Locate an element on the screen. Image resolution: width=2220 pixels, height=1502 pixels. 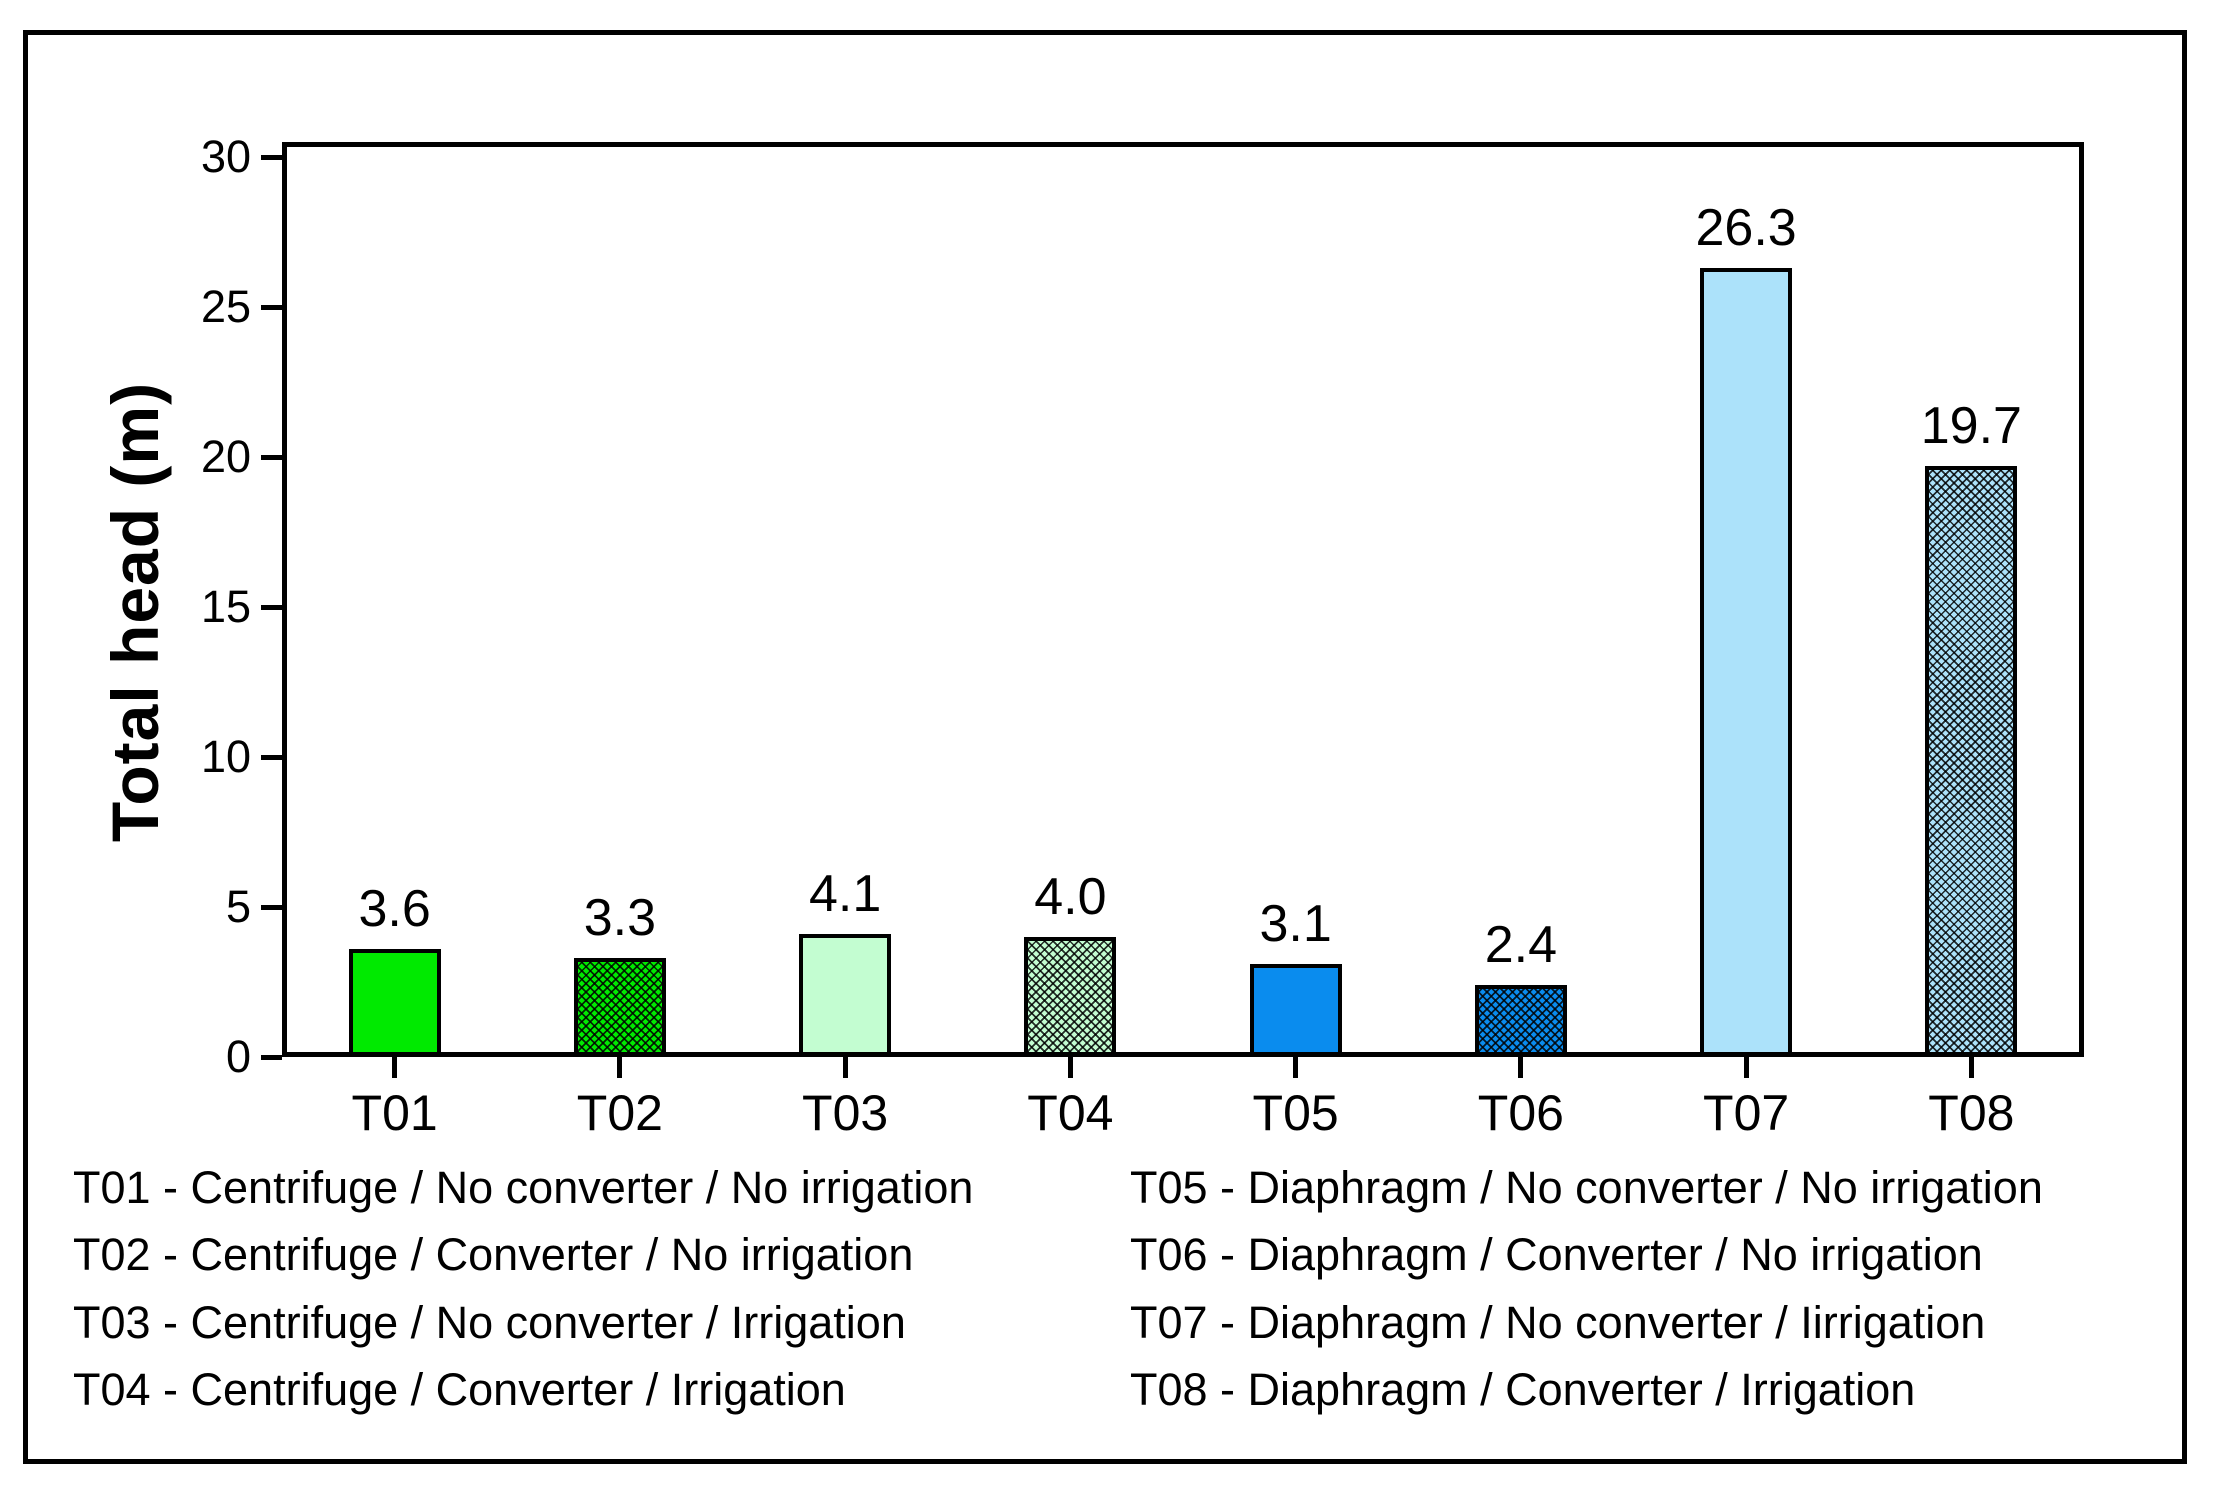
x-tick-label-T07: T07 is located at coordinates (1746, 1113).